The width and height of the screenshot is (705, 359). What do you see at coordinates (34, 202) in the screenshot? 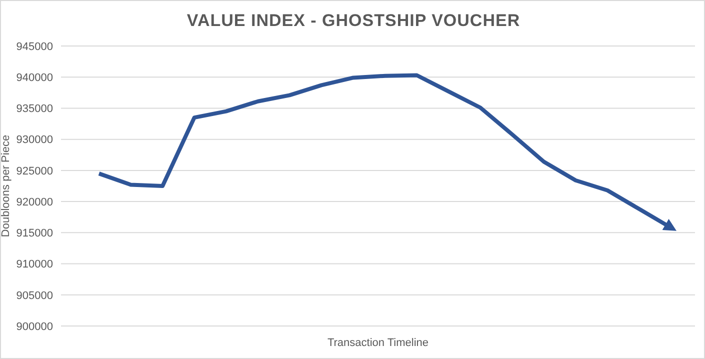
I see `y-tick-label: 920000` at bounding box center [34, 202].